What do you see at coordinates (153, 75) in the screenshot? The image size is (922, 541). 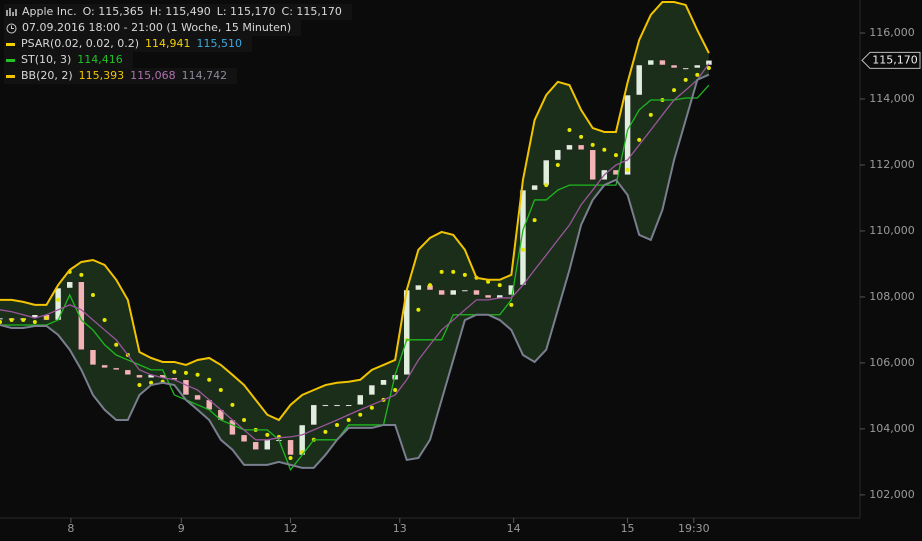 I see `legend-reading: 115,068` at bounding box center [153, 75].